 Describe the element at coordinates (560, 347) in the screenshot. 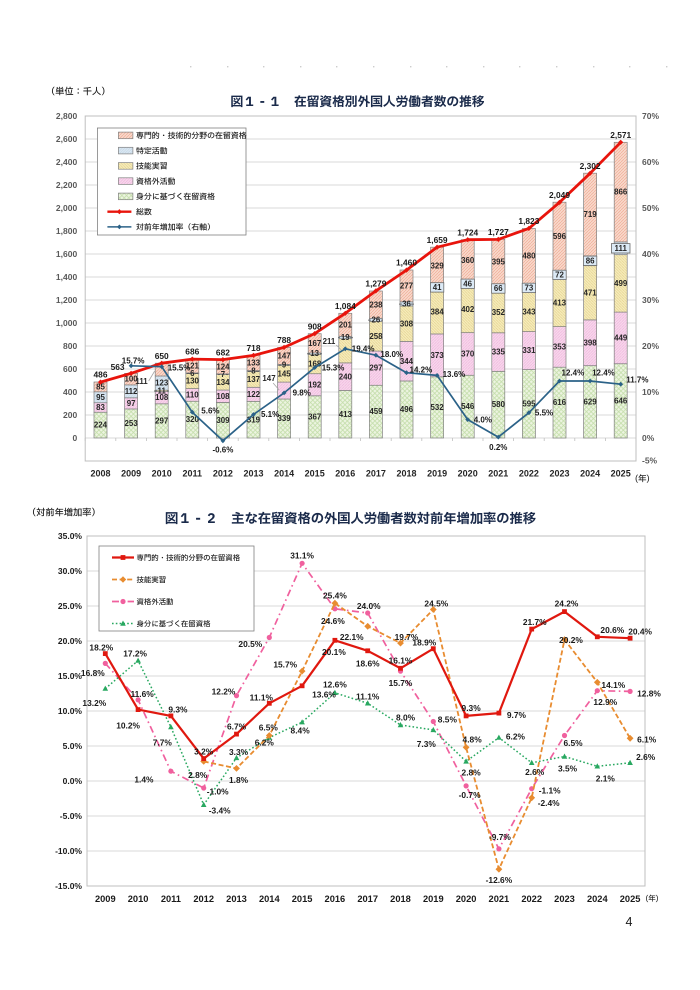

I see `svg-text: 353` at that location.